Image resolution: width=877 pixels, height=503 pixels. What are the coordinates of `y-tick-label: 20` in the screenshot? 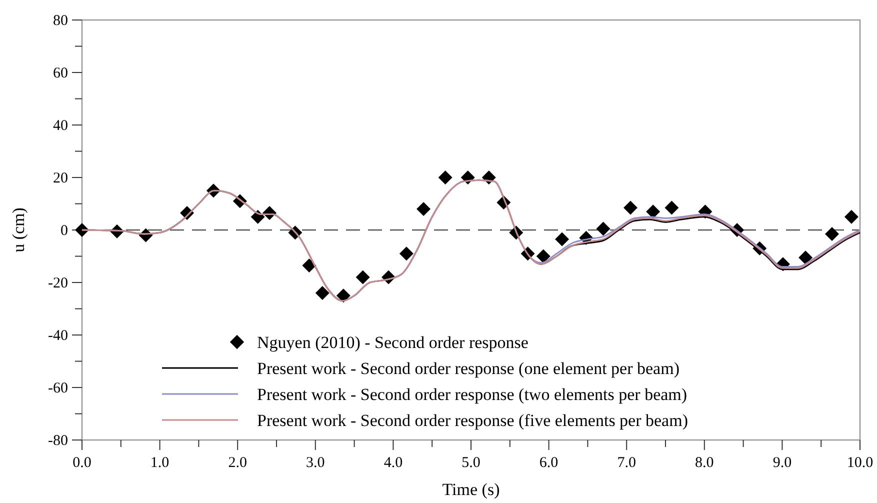 It's located at (60, 178).